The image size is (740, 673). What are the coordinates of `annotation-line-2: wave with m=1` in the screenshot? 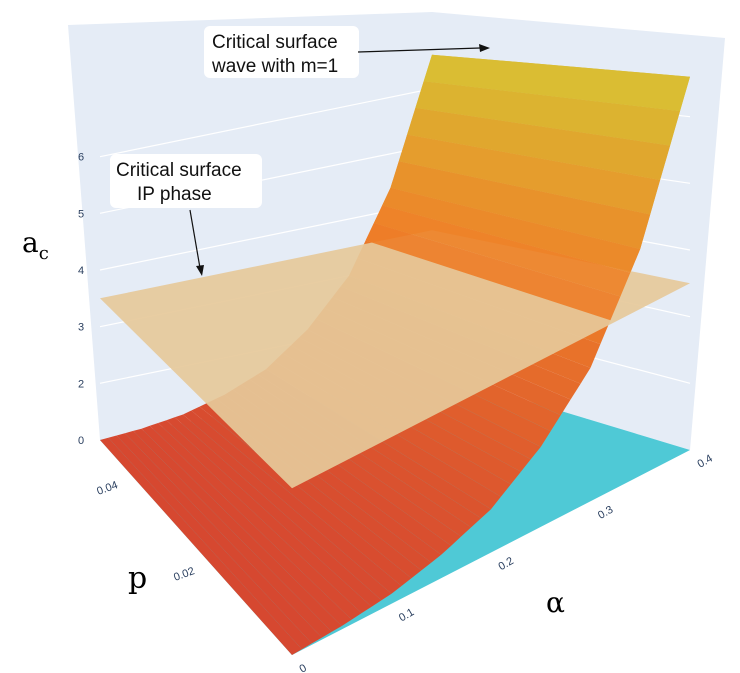 It's located at (274, 66).